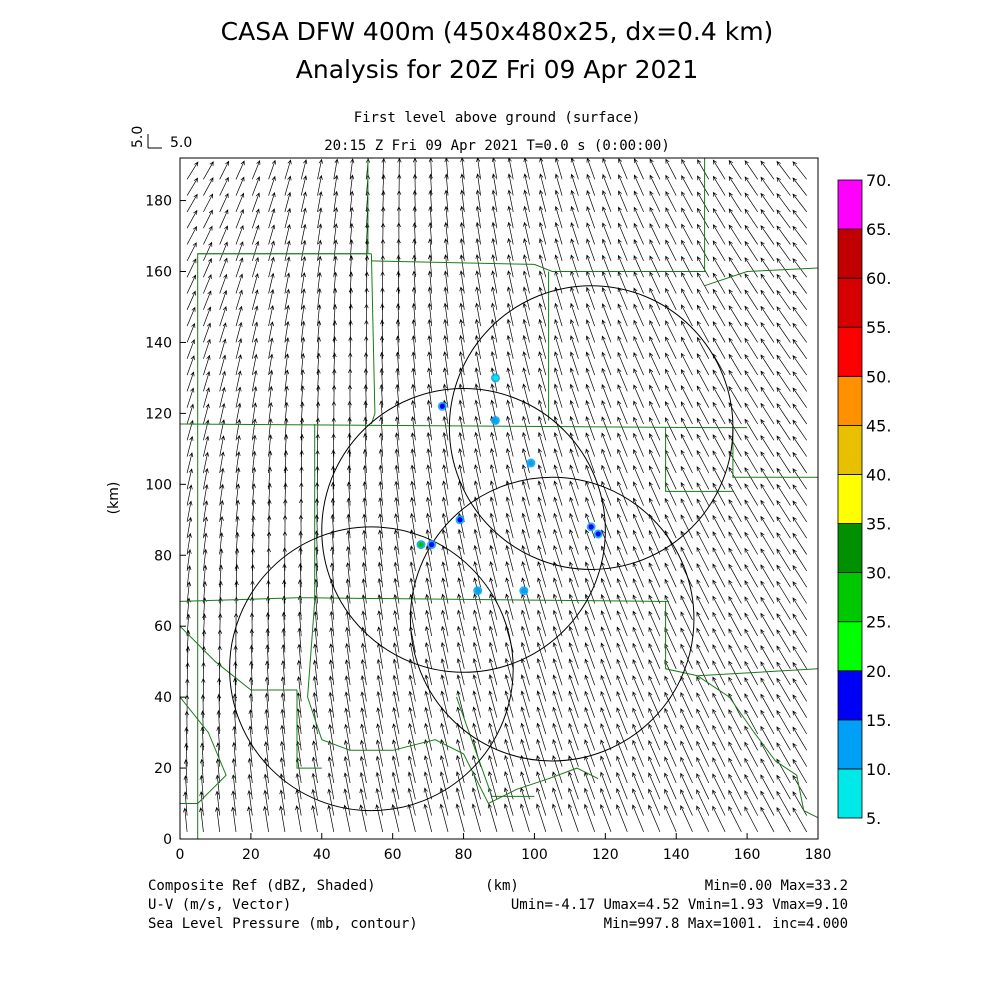  Describe the element at coordinates (322, 855) in the screenshot. I see `x-tick-label: 40` at that location.